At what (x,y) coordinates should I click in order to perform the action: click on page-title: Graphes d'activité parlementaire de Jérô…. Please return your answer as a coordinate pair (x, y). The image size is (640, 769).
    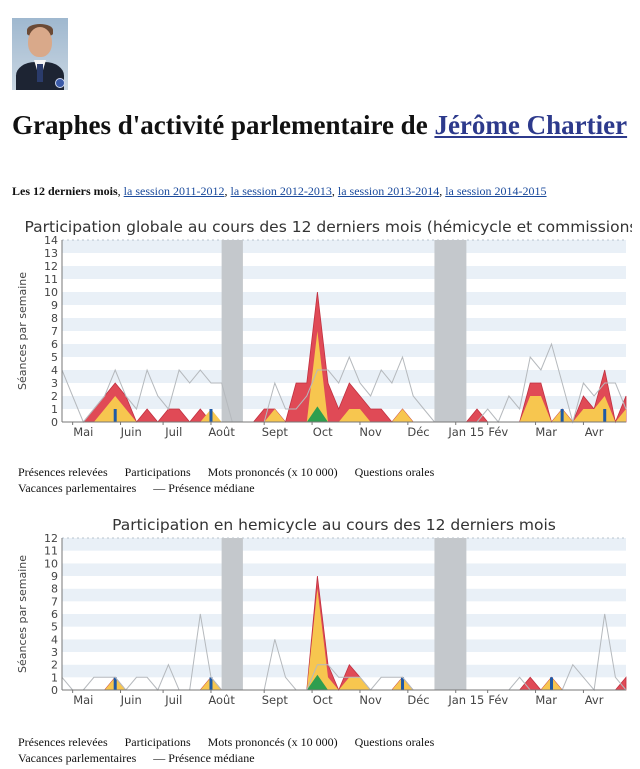
    Looking at the image, I should click on (319, 125).